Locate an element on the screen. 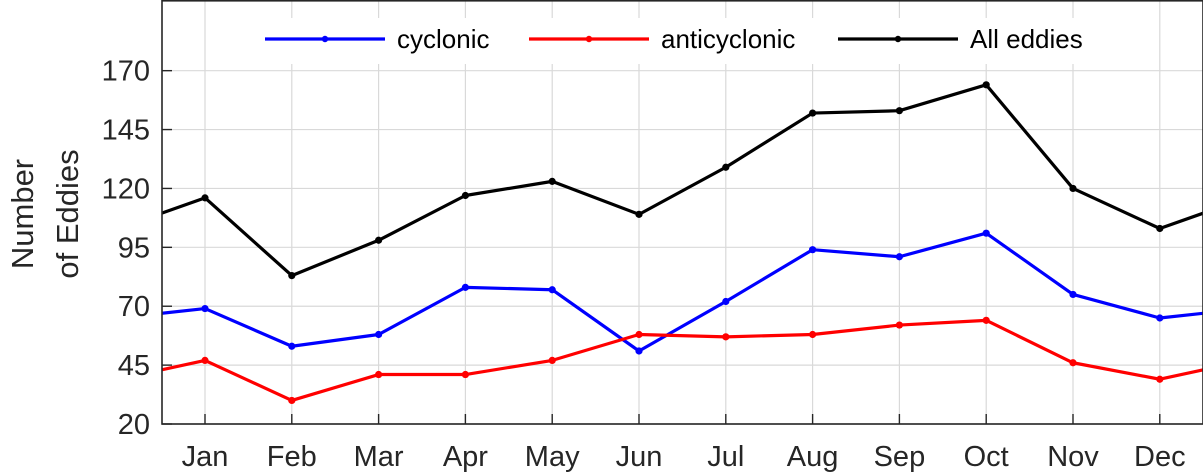 This screenshot has width=1203, height=475. legend: cyclonic anticyclonic All eddies is located at coordinates (681, 41).